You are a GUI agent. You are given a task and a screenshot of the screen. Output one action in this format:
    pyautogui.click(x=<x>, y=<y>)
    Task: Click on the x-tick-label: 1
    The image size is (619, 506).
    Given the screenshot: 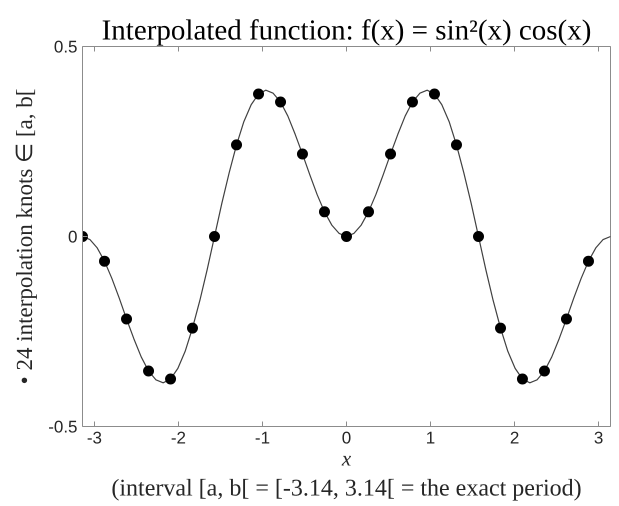 What is the action you would take?
    pyautogui.click(x=431, y=438)
    